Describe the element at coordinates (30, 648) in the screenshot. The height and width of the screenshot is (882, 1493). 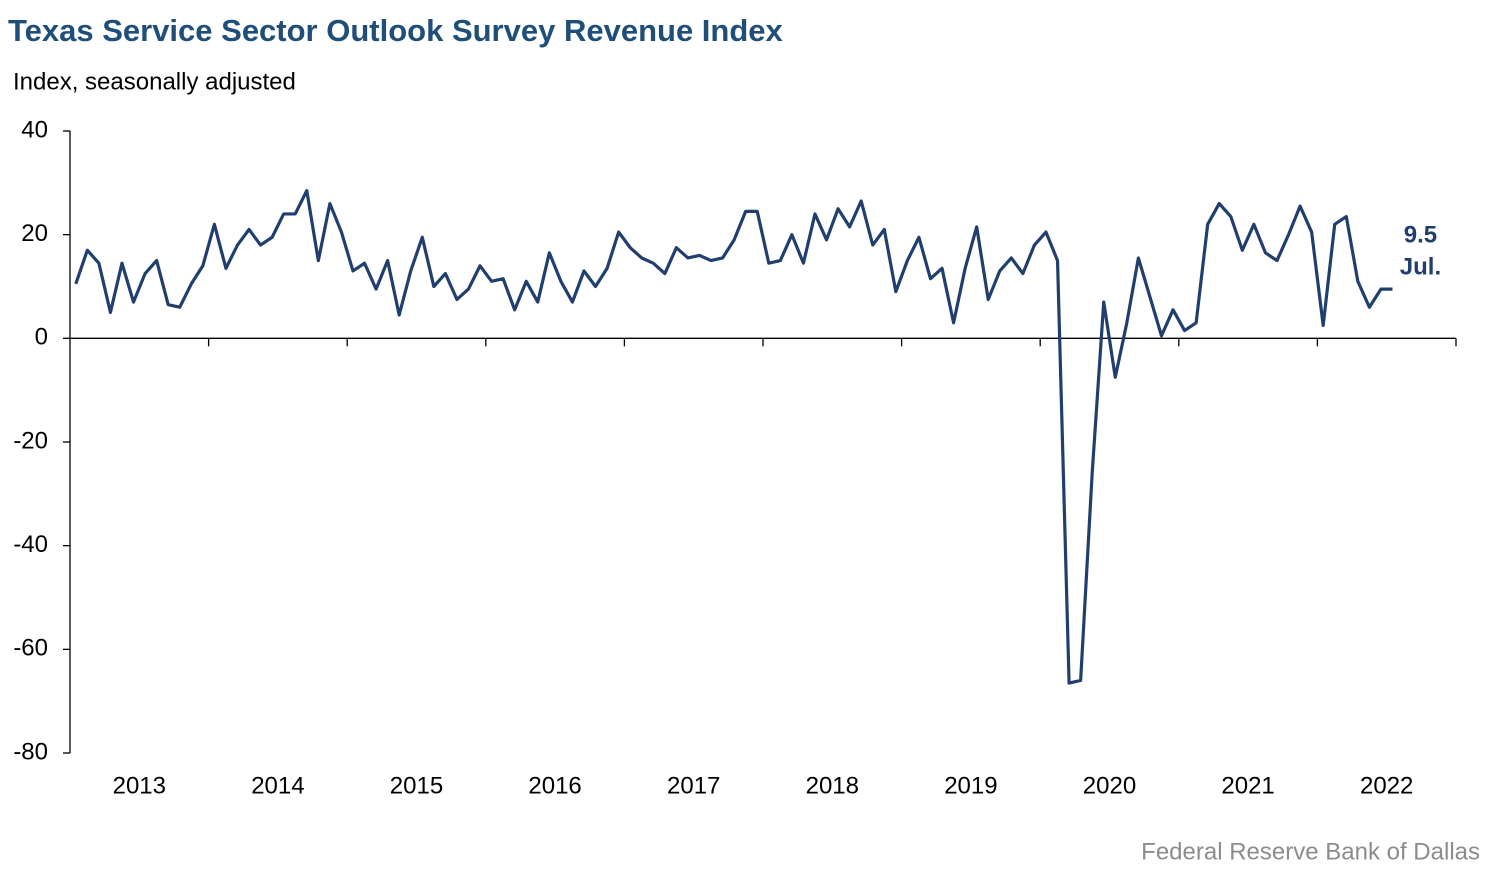
I see `y-tick-label: -60` at that location.